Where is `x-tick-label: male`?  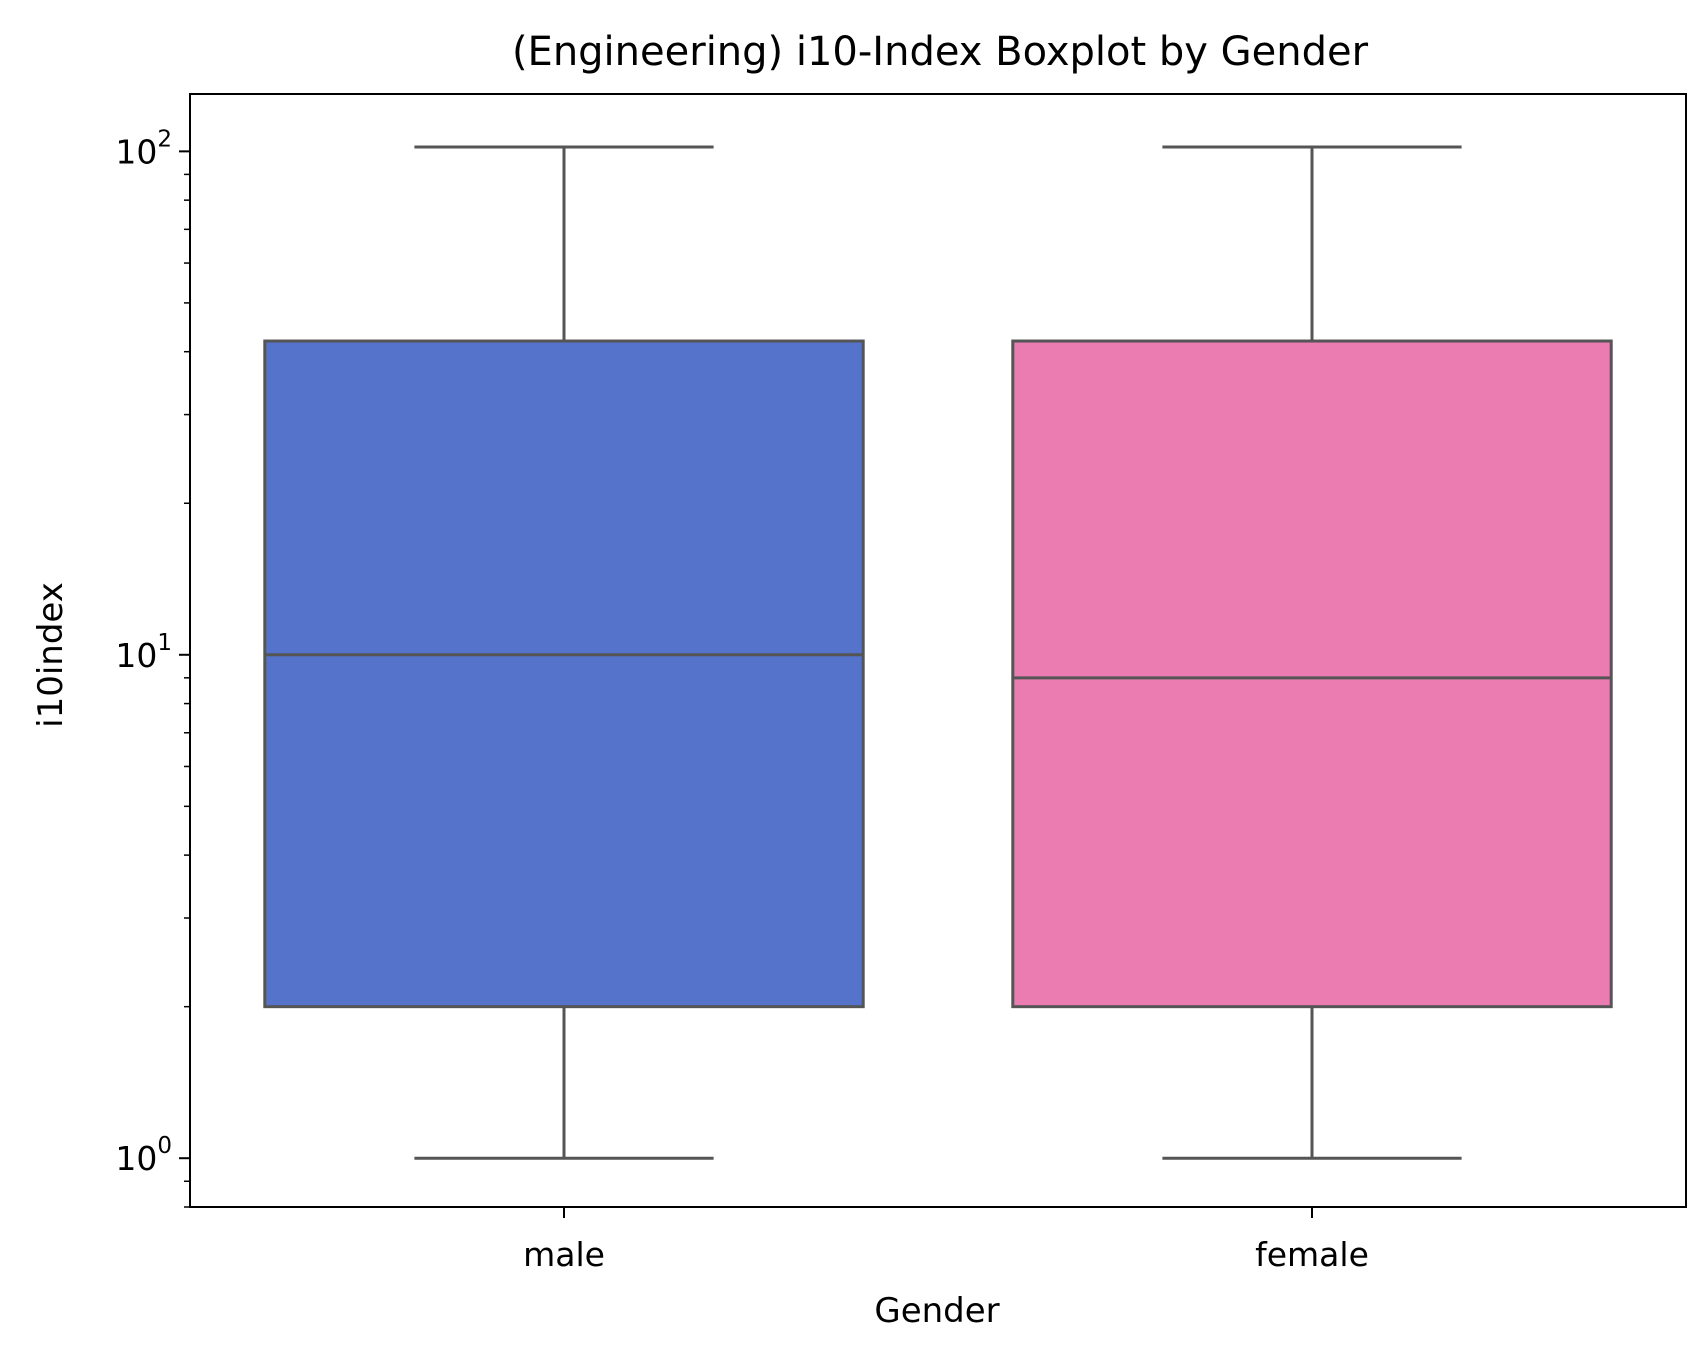
x-tick-label: male is located at coordinates (564, 1254).